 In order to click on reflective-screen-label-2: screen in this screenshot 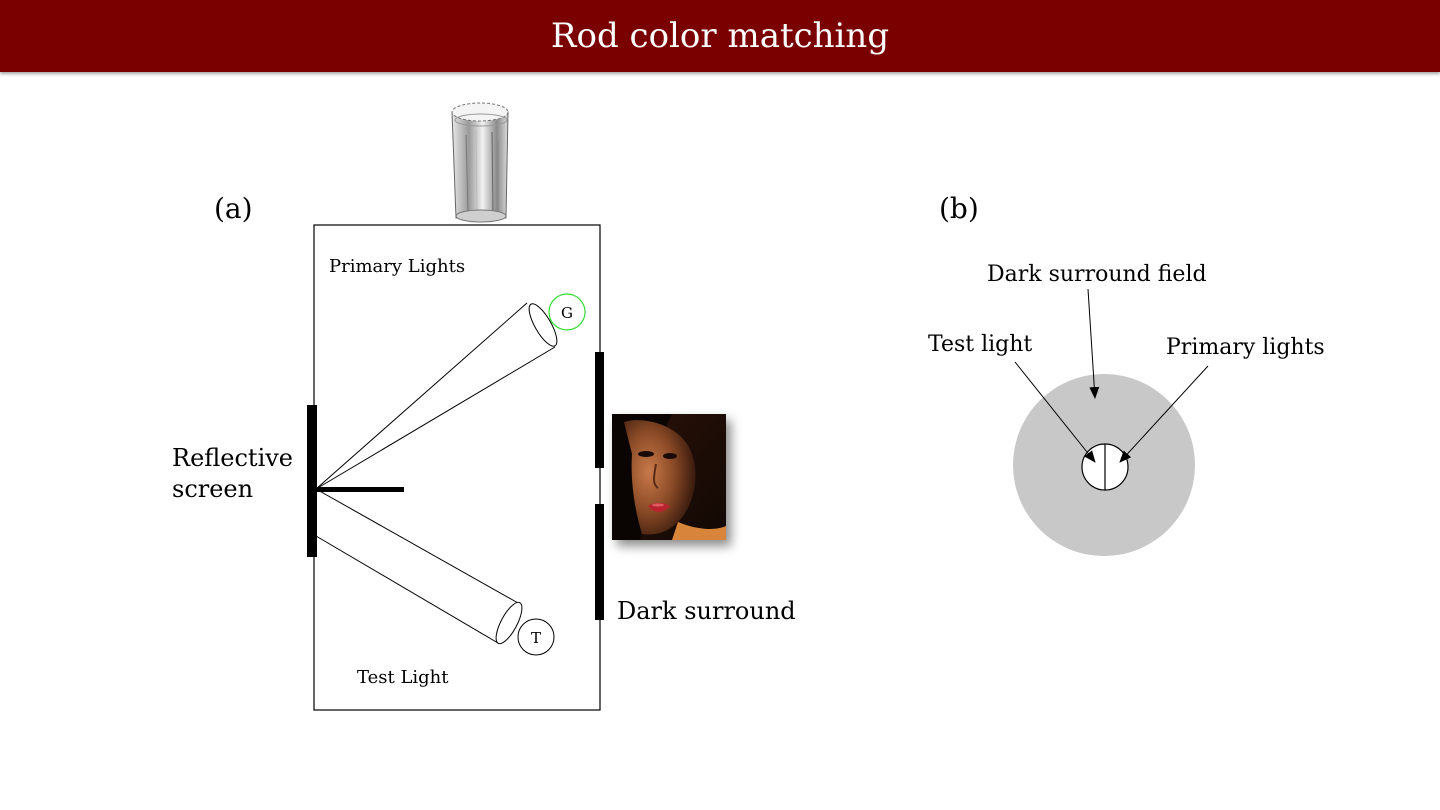, I will do `click(212, 489)`.